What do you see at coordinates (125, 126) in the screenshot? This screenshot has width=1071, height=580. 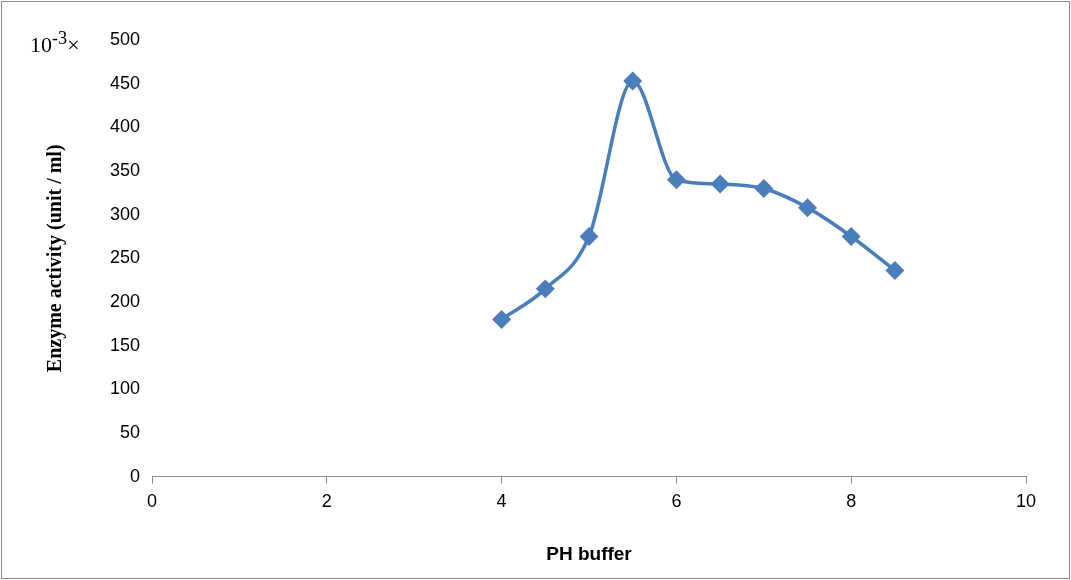 I see `y-tick-label: 400` at bounding box center [125, 126].